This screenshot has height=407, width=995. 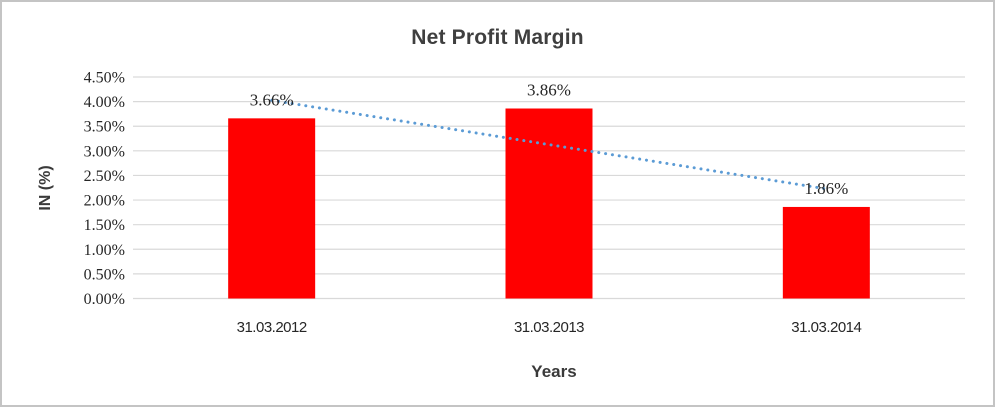 What do you see at coordinates (554, 371) in the screenshot?
I see `x-axis-title: Years` at bounding box center [554, 371].